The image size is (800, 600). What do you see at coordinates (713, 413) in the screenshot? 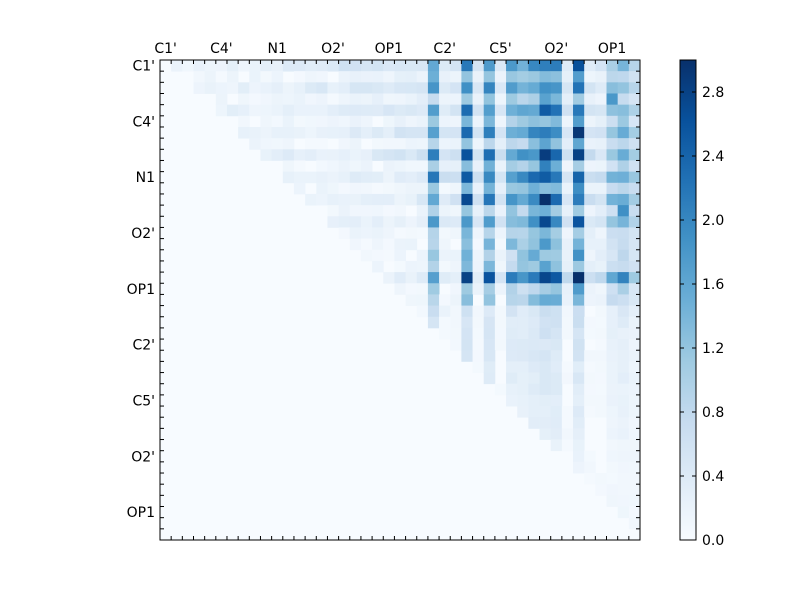
I see `colorbar-tick-label: 0.8` at bounding box center [713, 413].